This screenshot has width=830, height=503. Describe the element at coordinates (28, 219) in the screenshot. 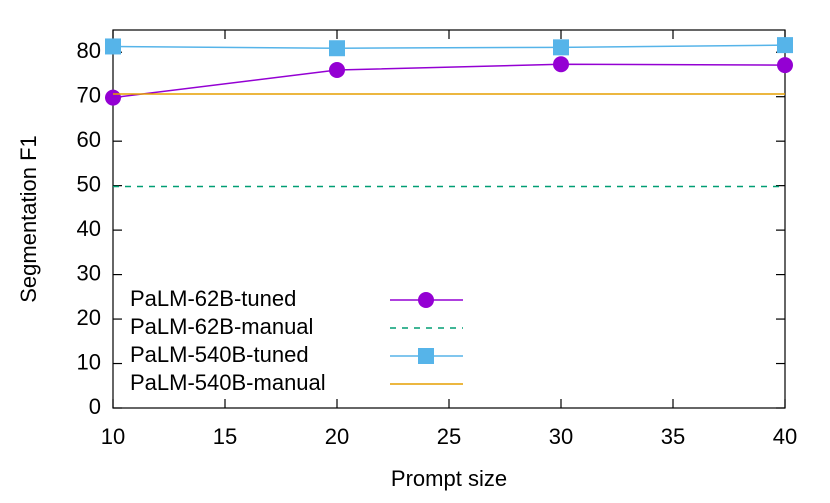

I see `y-axis-label: Segmentation F1` at that location.